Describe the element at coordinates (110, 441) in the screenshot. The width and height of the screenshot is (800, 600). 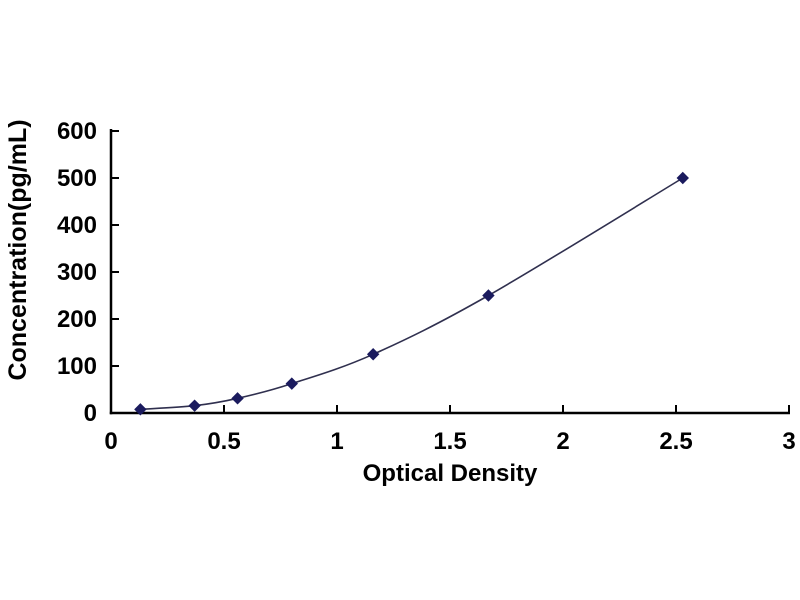
I see `x-tick-label: 0` at that location.